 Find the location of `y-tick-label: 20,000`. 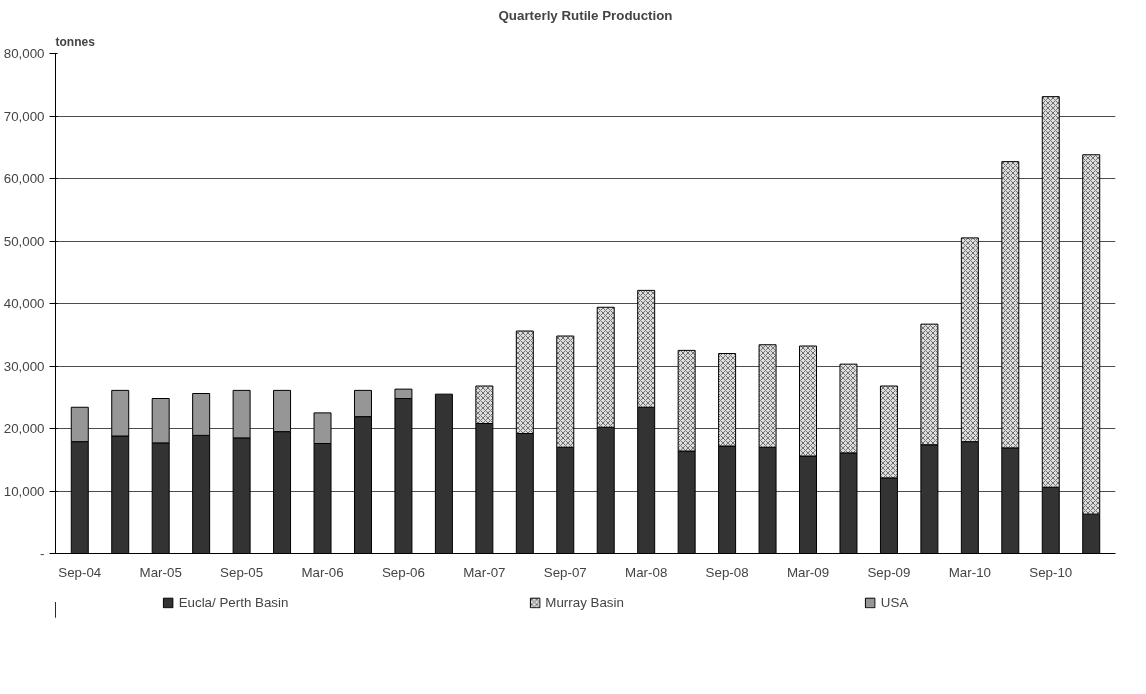

y-tick-label: 20,000 is located at coordinates (24, 428).